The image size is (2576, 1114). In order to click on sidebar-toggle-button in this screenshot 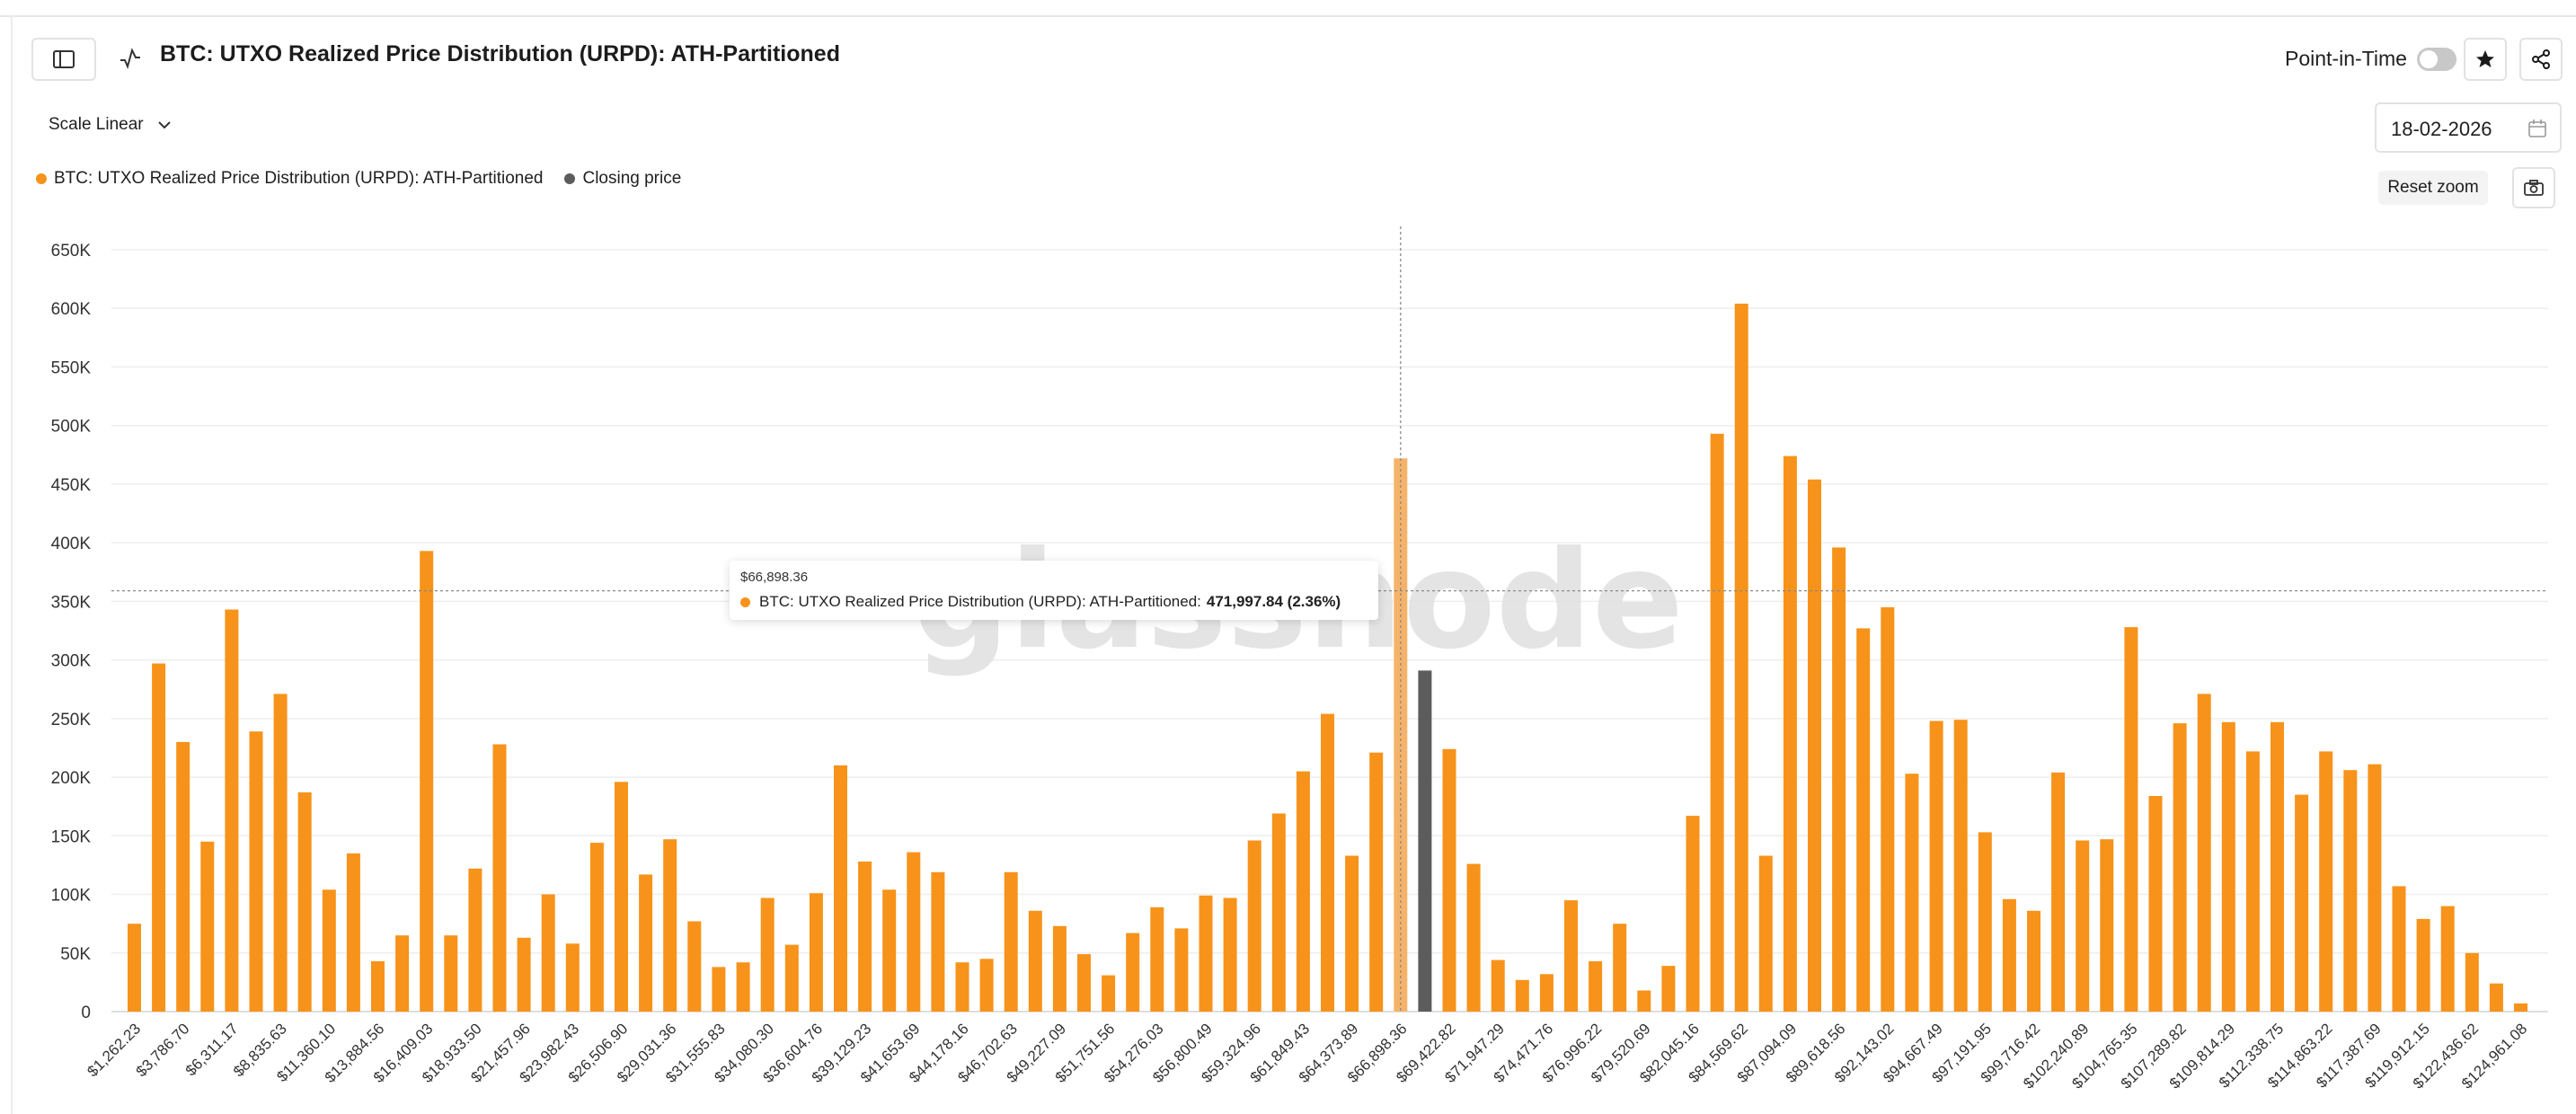, I will do `click(63, 59)`.